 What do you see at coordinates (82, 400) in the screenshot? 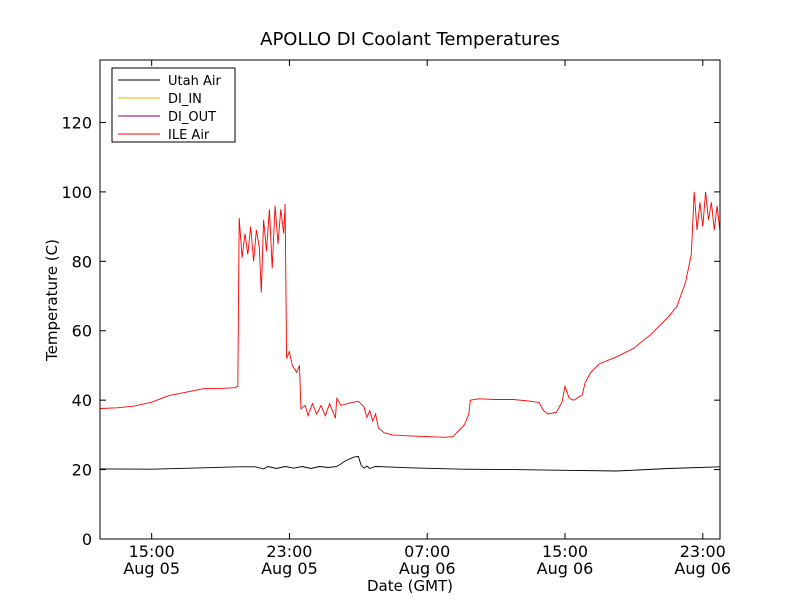
I see `y-tick-label: 40` at bounding box center [82, 400].